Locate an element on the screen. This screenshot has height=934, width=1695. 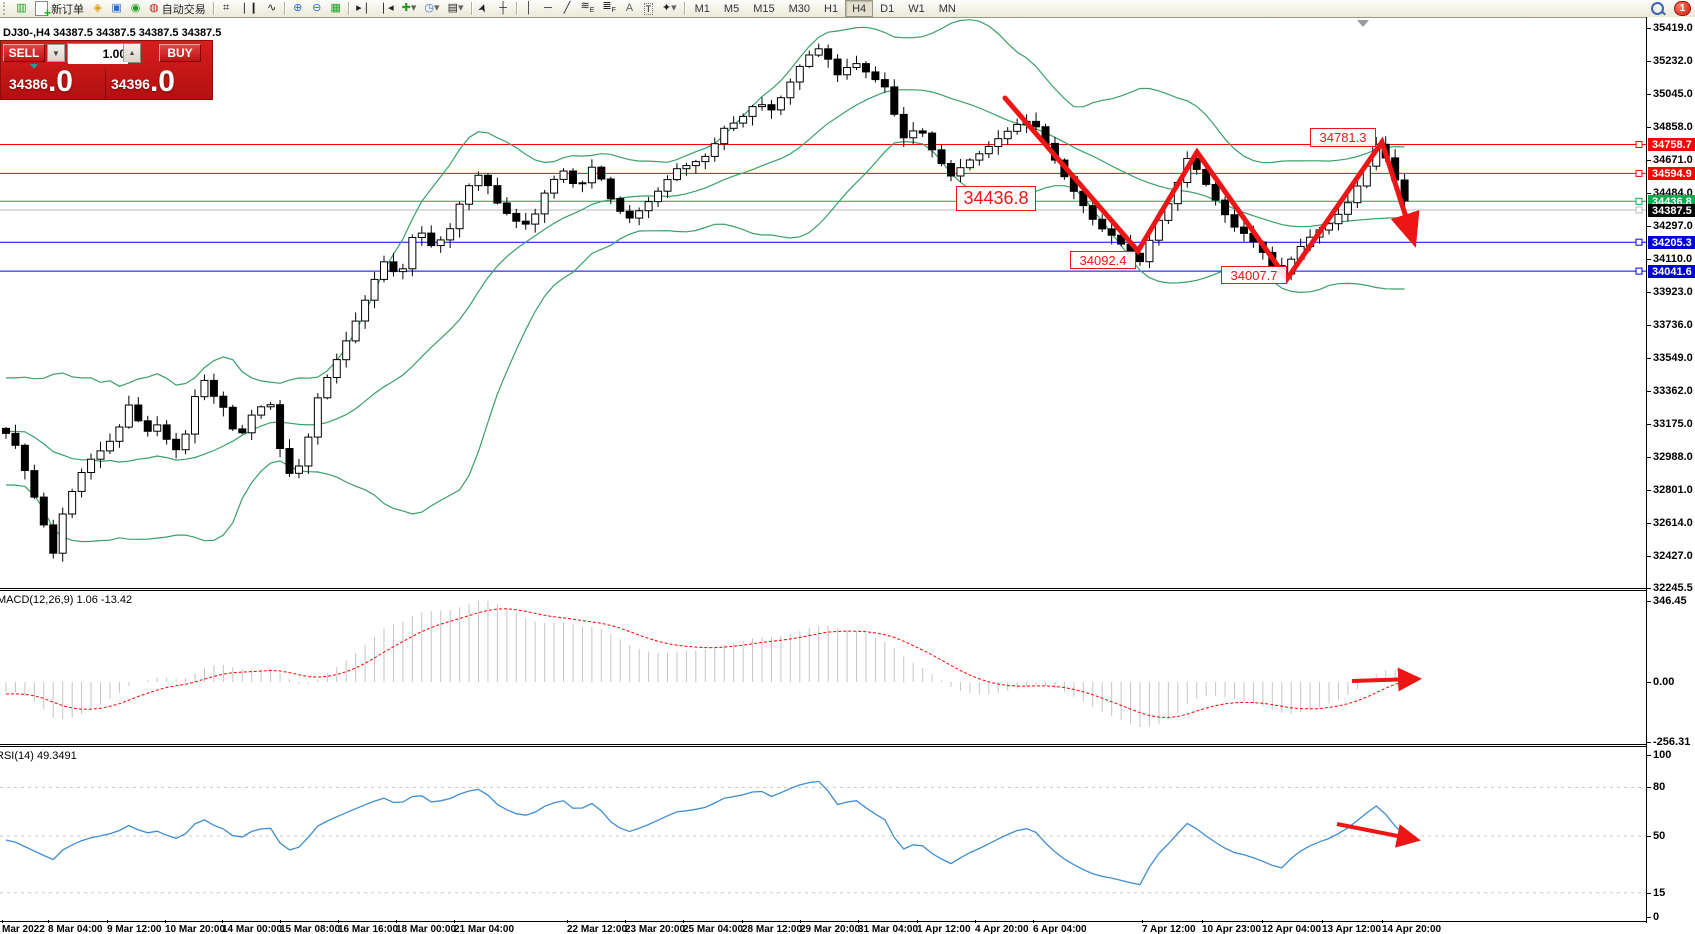
cursor-button: ➤ is located at coordinates (484, 8).